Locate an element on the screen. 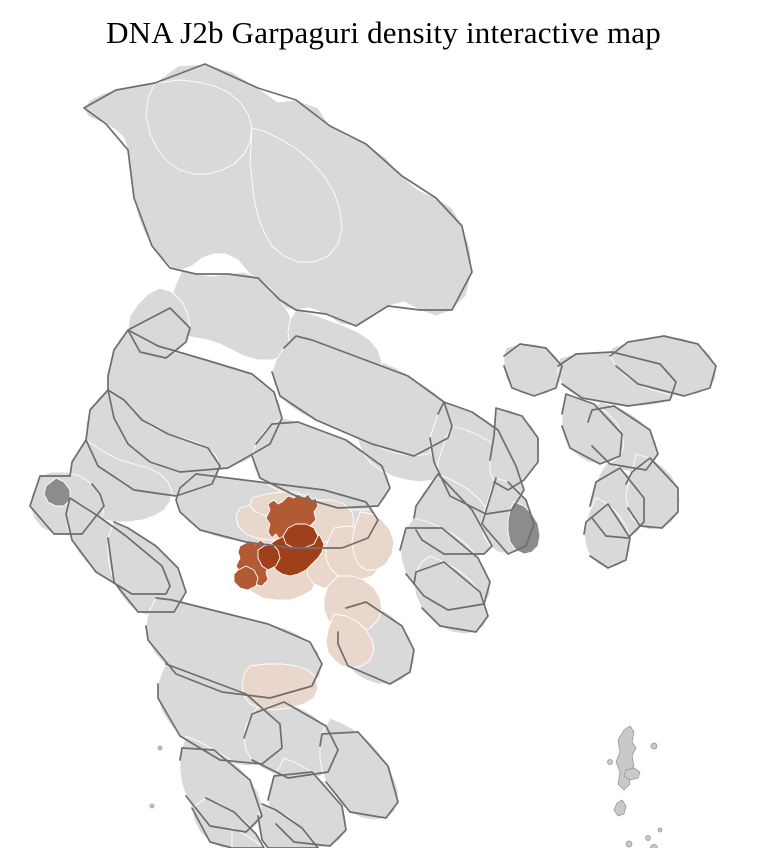  andaman-island-small is located at coordinates (632, 774).